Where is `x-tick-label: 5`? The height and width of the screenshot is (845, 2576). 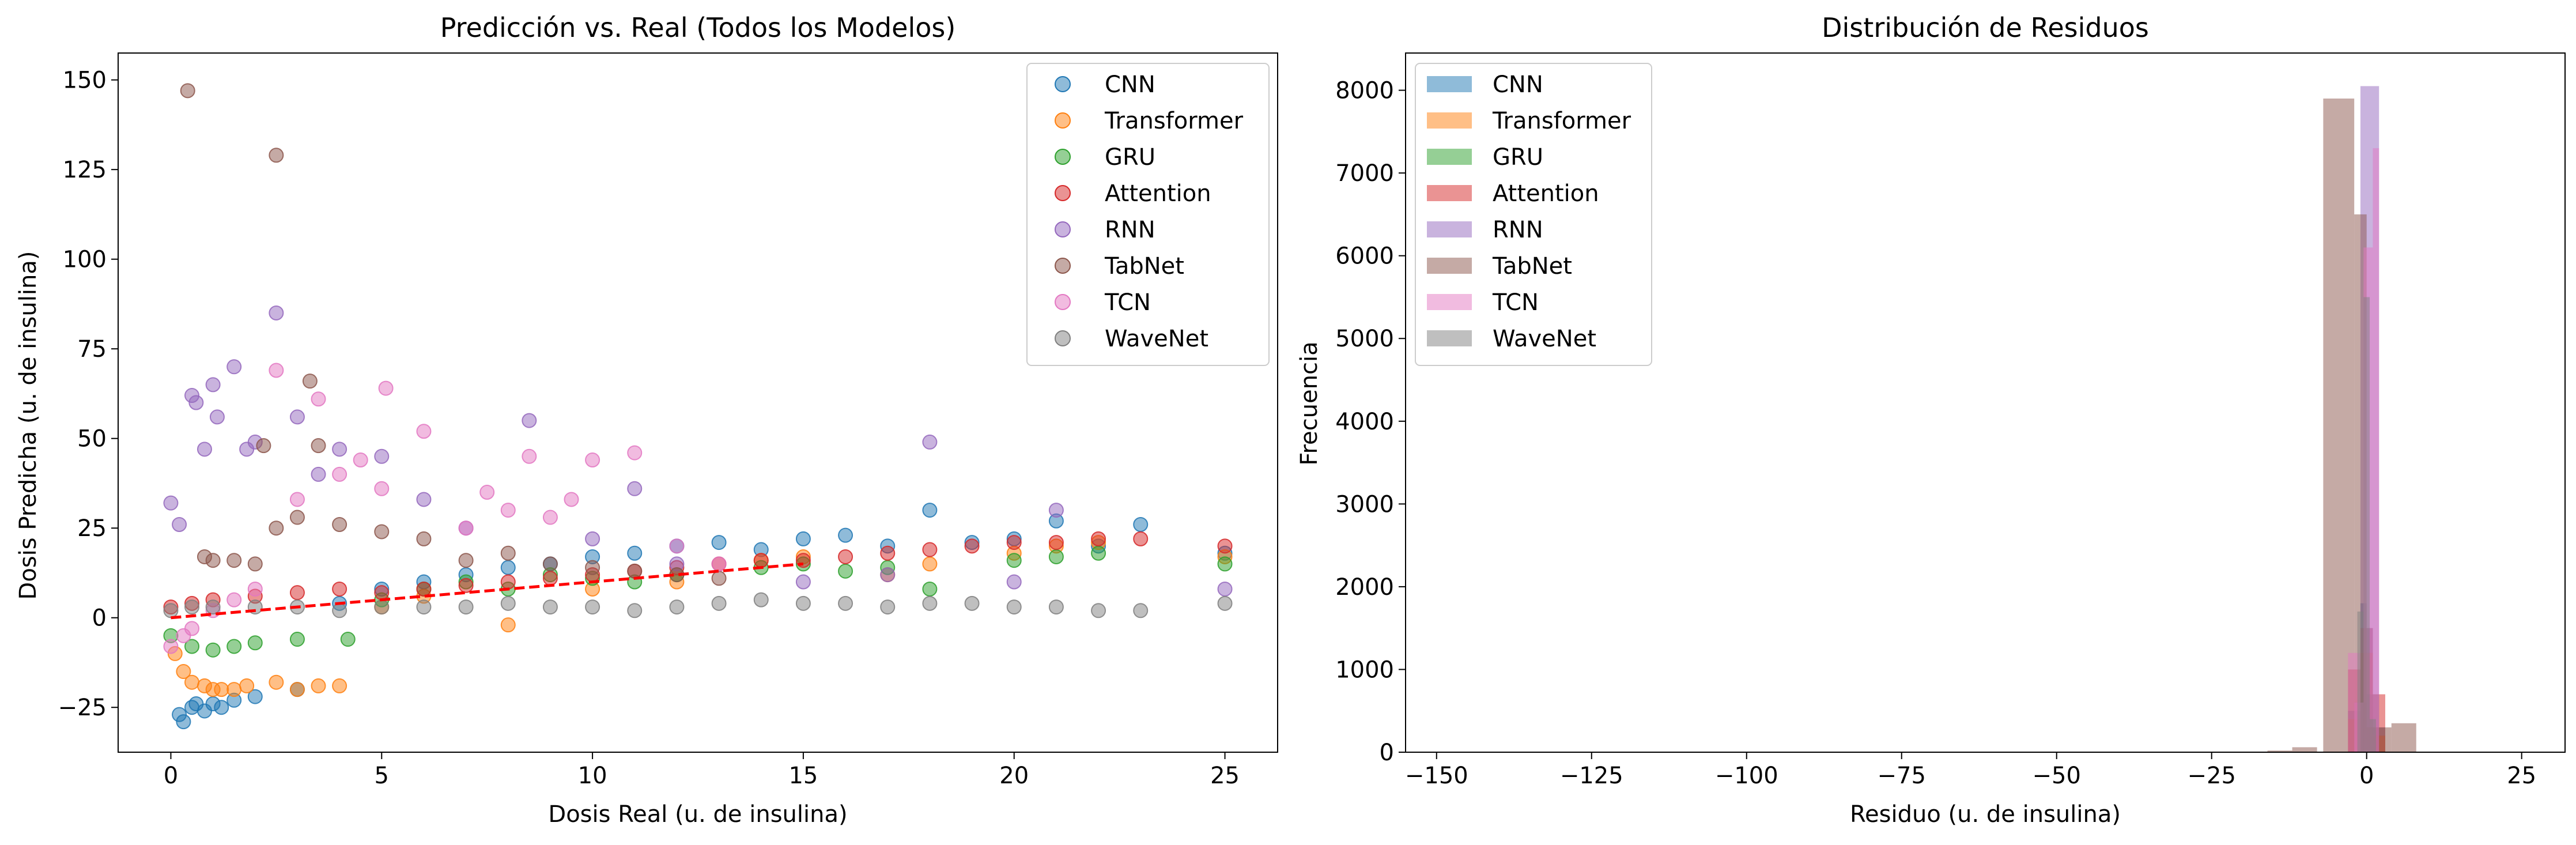
x-tick-label: 5 is located at coordinates (382, 776).